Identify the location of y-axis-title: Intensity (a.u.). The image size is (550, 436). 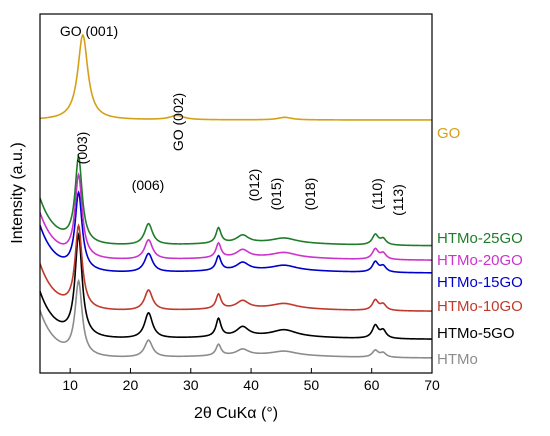
(17, 192).